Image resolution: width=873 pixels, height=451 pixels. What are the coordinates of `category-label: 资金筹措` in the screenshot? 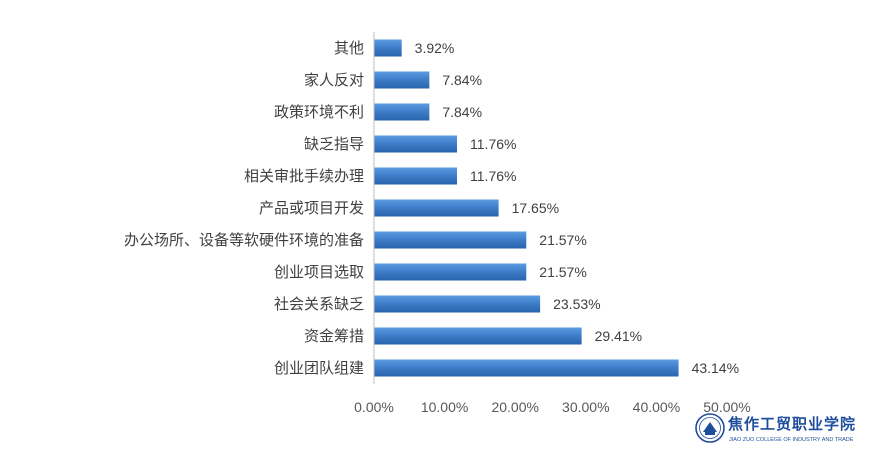 It's located at (334, 336).